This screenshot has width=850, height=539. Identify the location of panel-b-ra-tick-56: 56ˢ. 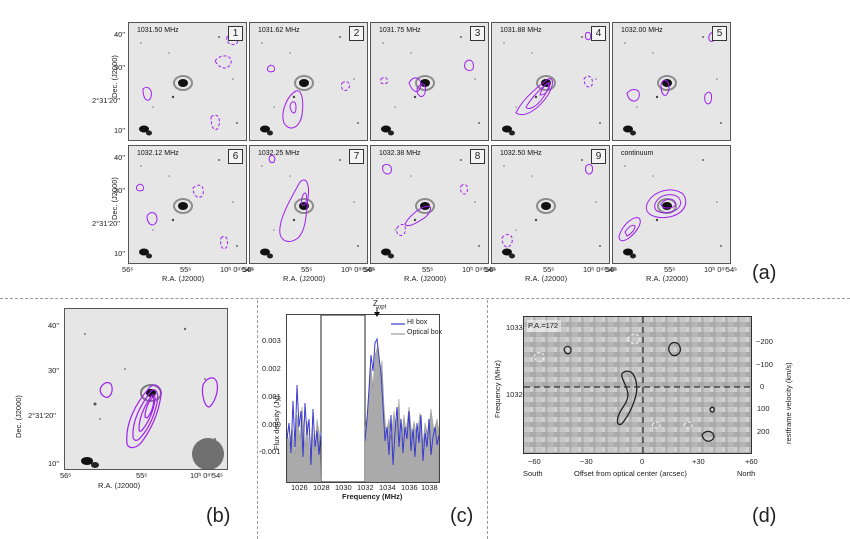
(65, 475).